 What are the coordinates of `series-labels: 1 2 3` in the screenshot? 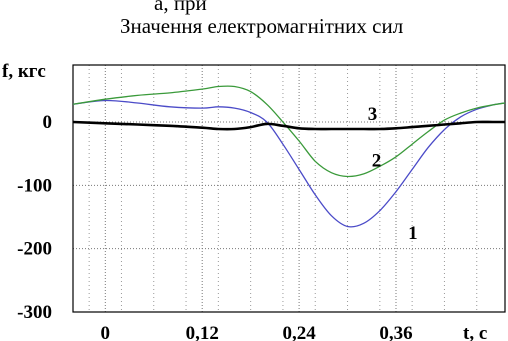 It's located at (393, 174).